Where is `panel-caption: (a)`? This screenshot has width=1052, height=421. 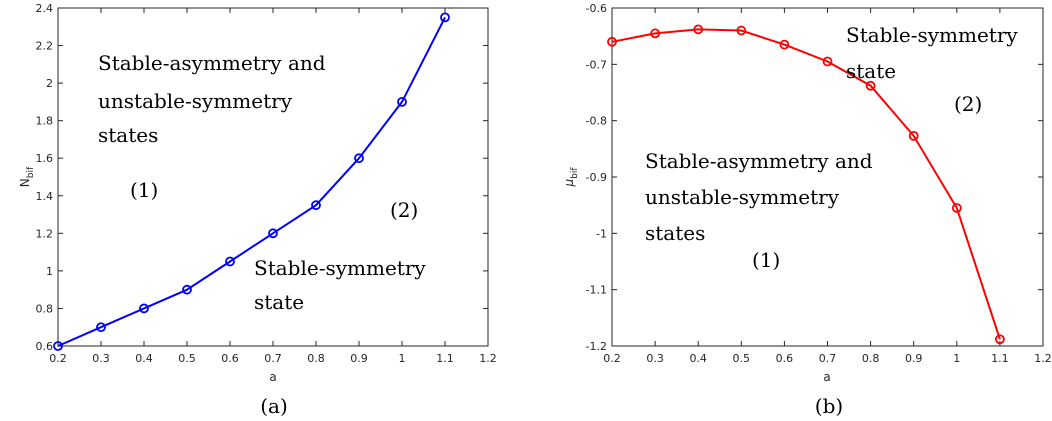 panel-caption: (a) is located at coordinates (274, 406).